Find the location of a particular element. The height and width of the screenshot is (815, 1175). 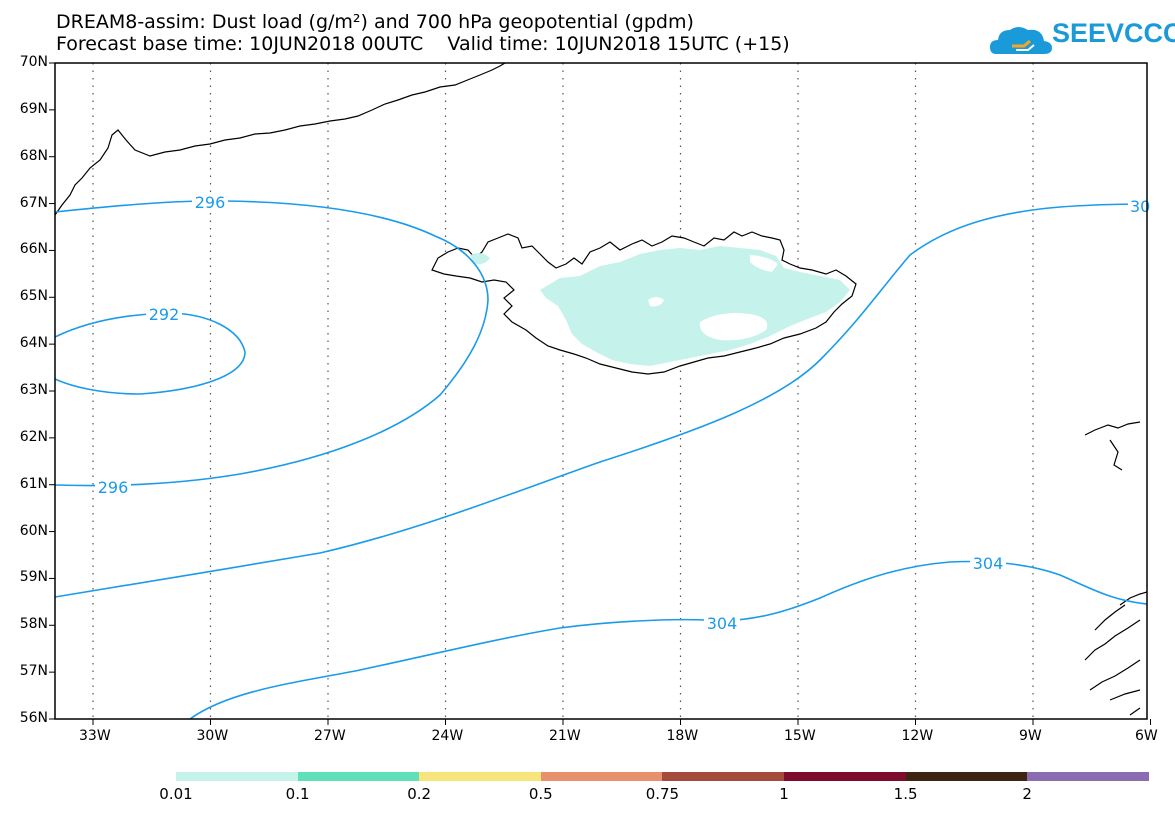

lon-label: 24W is located at coordinates (447, 736).